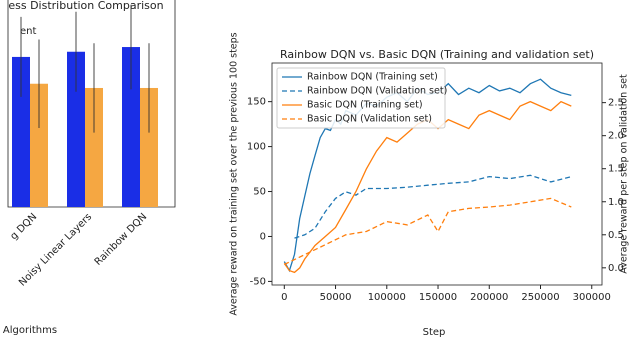 The image size is (640, 339). I want to click on x-tick-label: 100000, so click(387, 297).